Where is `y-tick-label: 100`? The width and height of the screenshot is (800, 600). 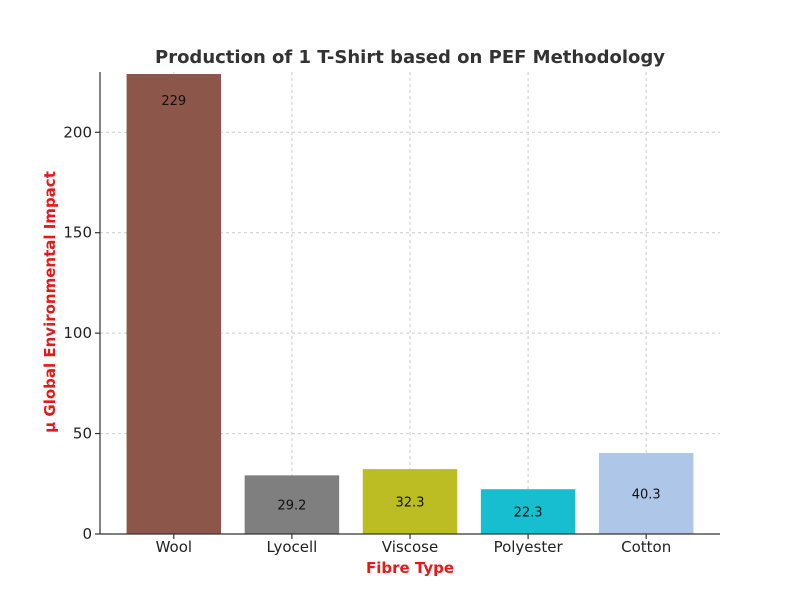
y-tick-label: 100 is located at coordinates (77, 333).